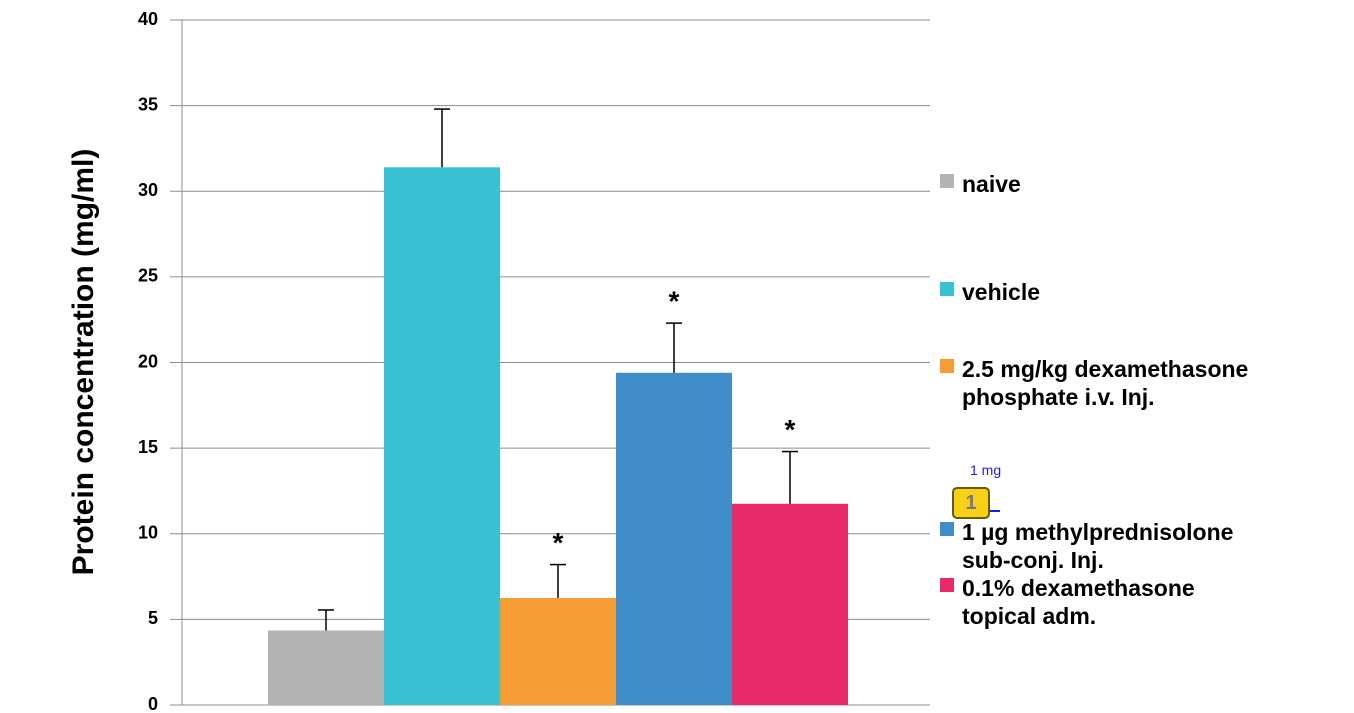 The width and height of the screenshot is (1354, 713). Describe the element at coordinates (991, 184) in the screenshot. I see `legend-label: naive` at that location.